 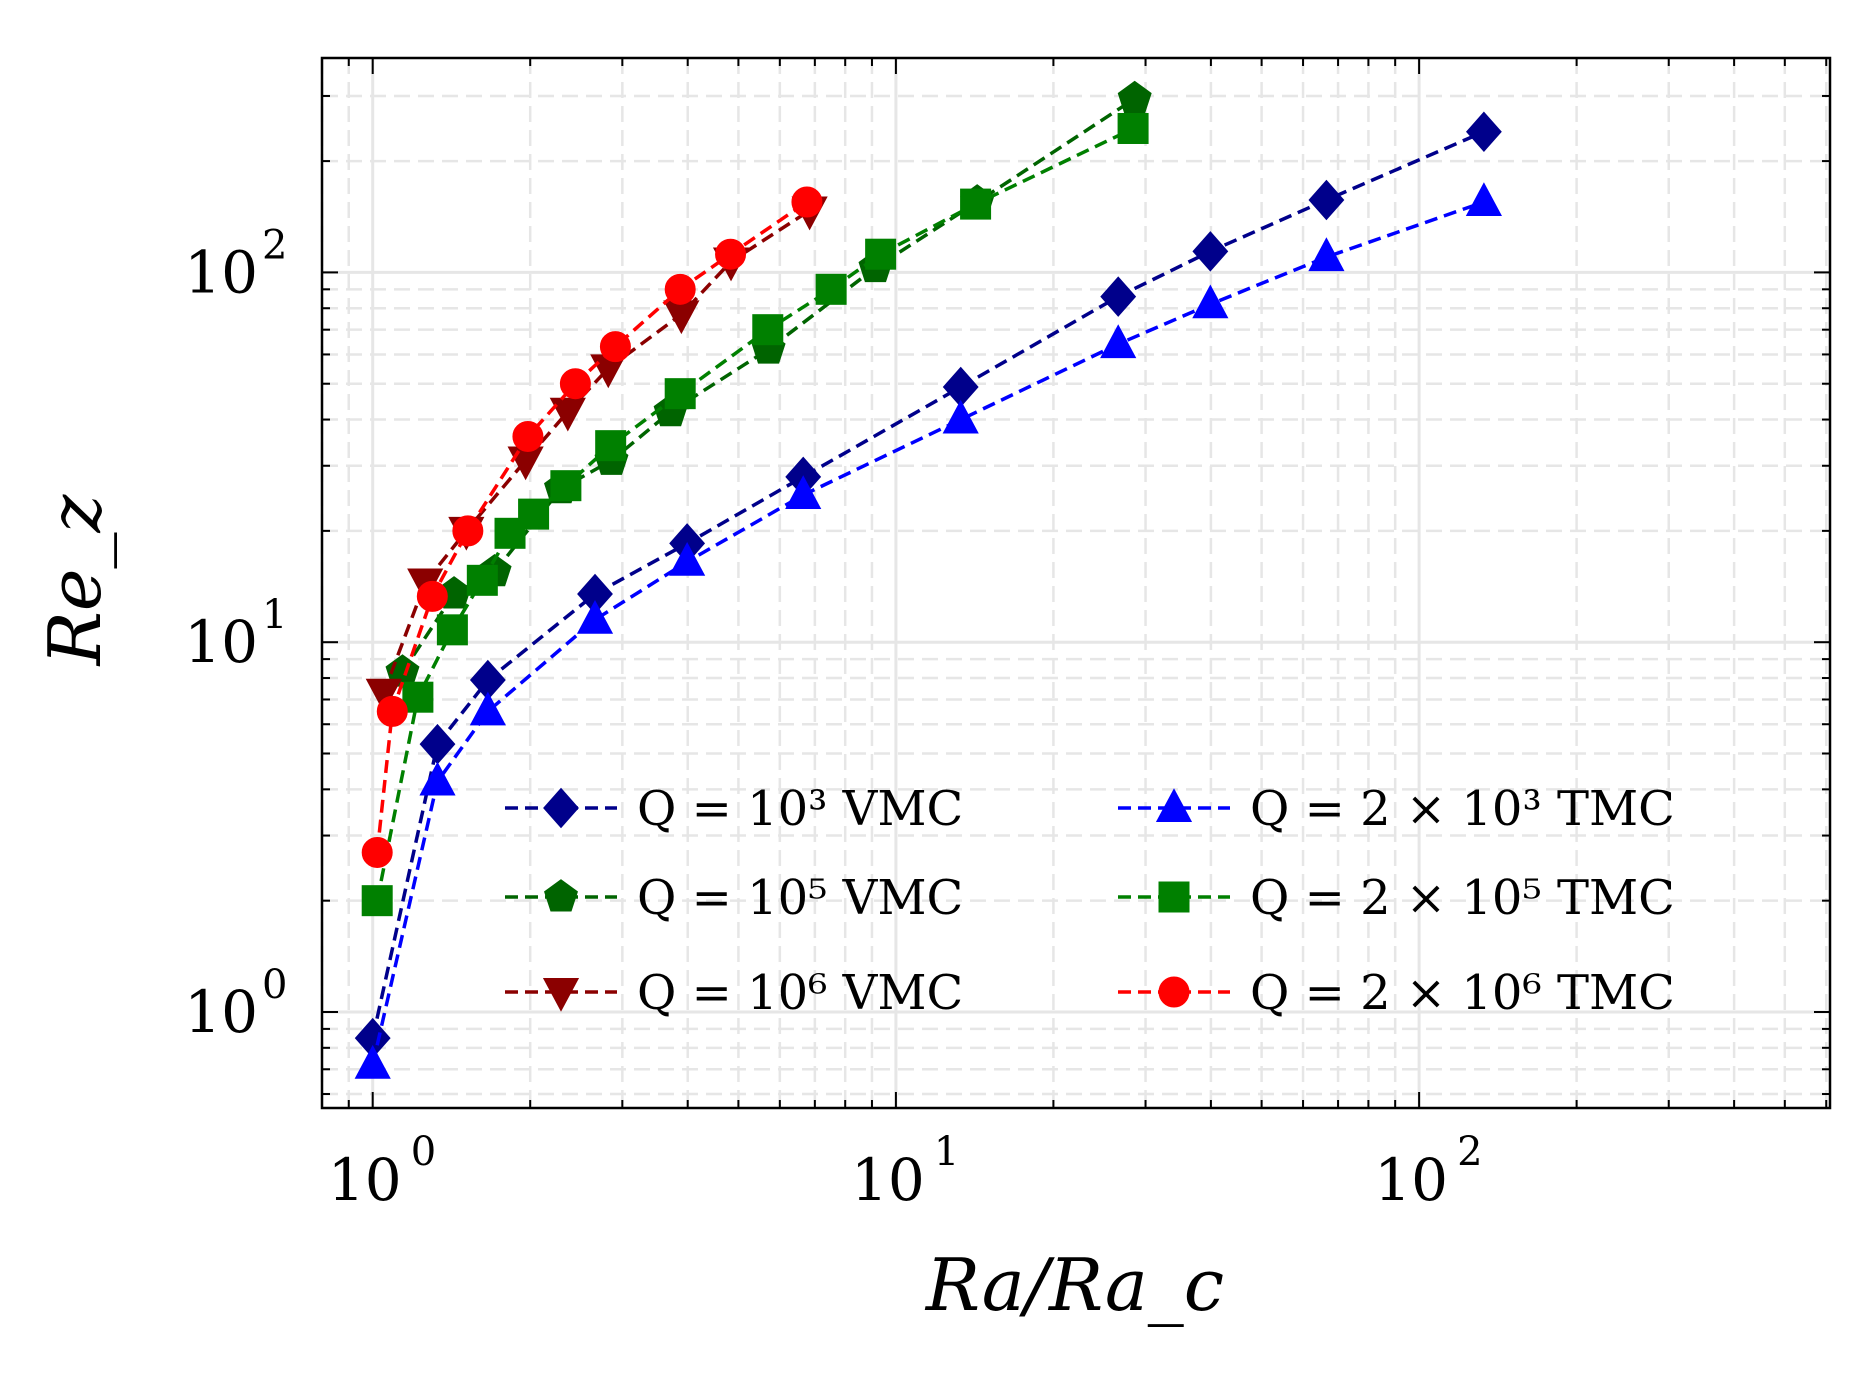 I want to click on legend-label: Q = 2 × 10³ TMC, so click(x=1462, y=809).